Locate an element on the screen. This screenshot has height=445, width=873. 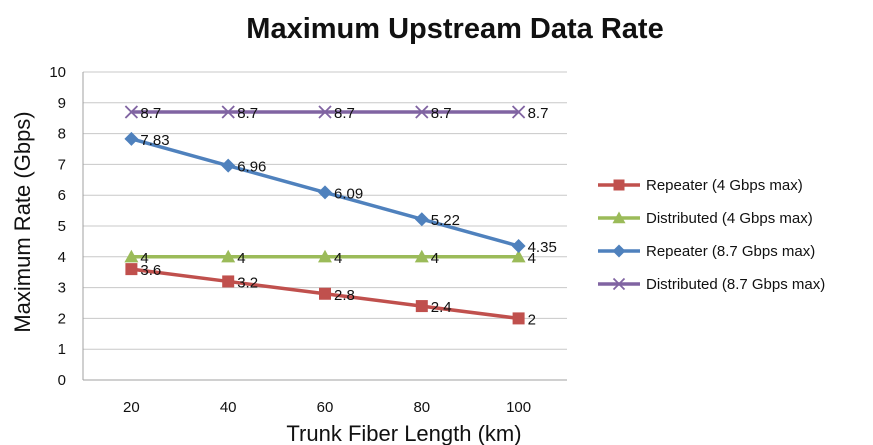
data-label: 7.83 is located at coordinates (154, 140).